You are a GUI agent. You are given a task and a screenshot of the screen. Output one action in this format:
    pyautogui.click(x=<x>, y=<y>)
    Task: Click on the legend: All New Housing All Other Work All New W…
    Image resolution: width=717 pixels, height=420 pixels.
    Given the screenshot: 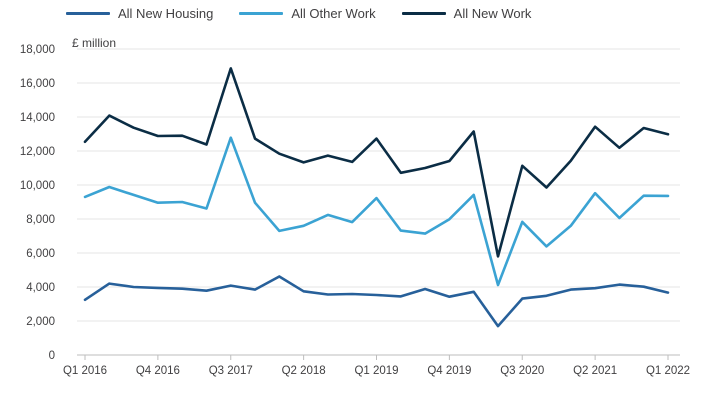 What is the action you would take?
    pyautogui.click(x=311, y=13)
    